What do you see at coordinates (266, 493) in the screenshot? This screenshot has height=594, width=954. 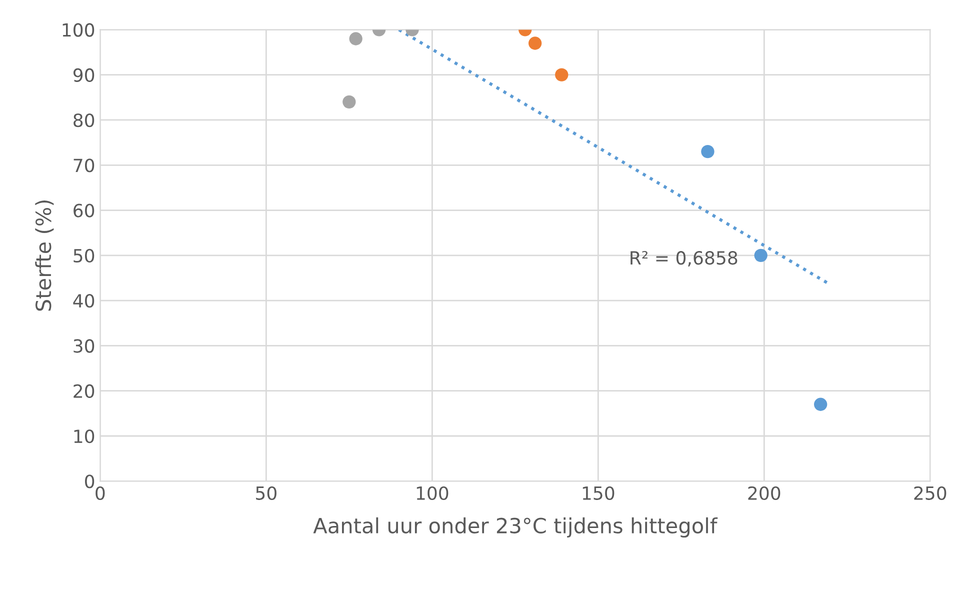 I see `x-tick-label: 50` at bounding box center [266, 493].